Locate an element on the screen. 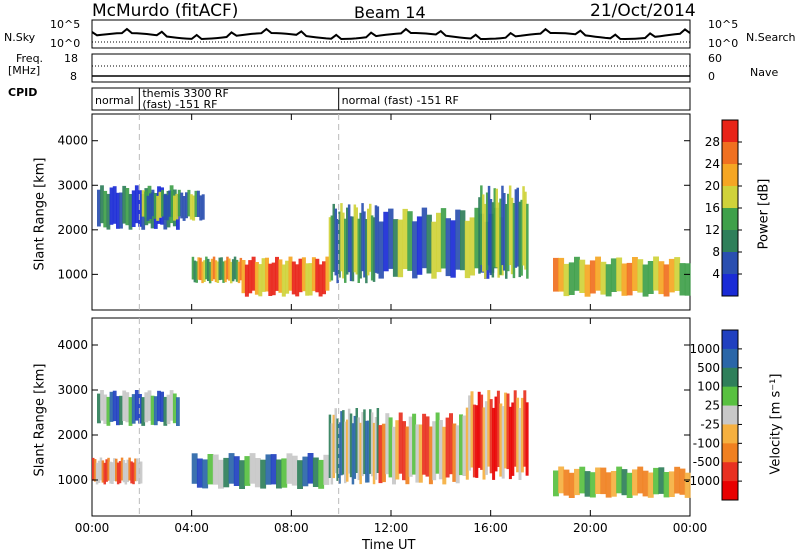 Image resolution: width=800 pixels, height=554 pixels. count-tick-bottom-right: 10^0 is located at coordinates (723, 43).